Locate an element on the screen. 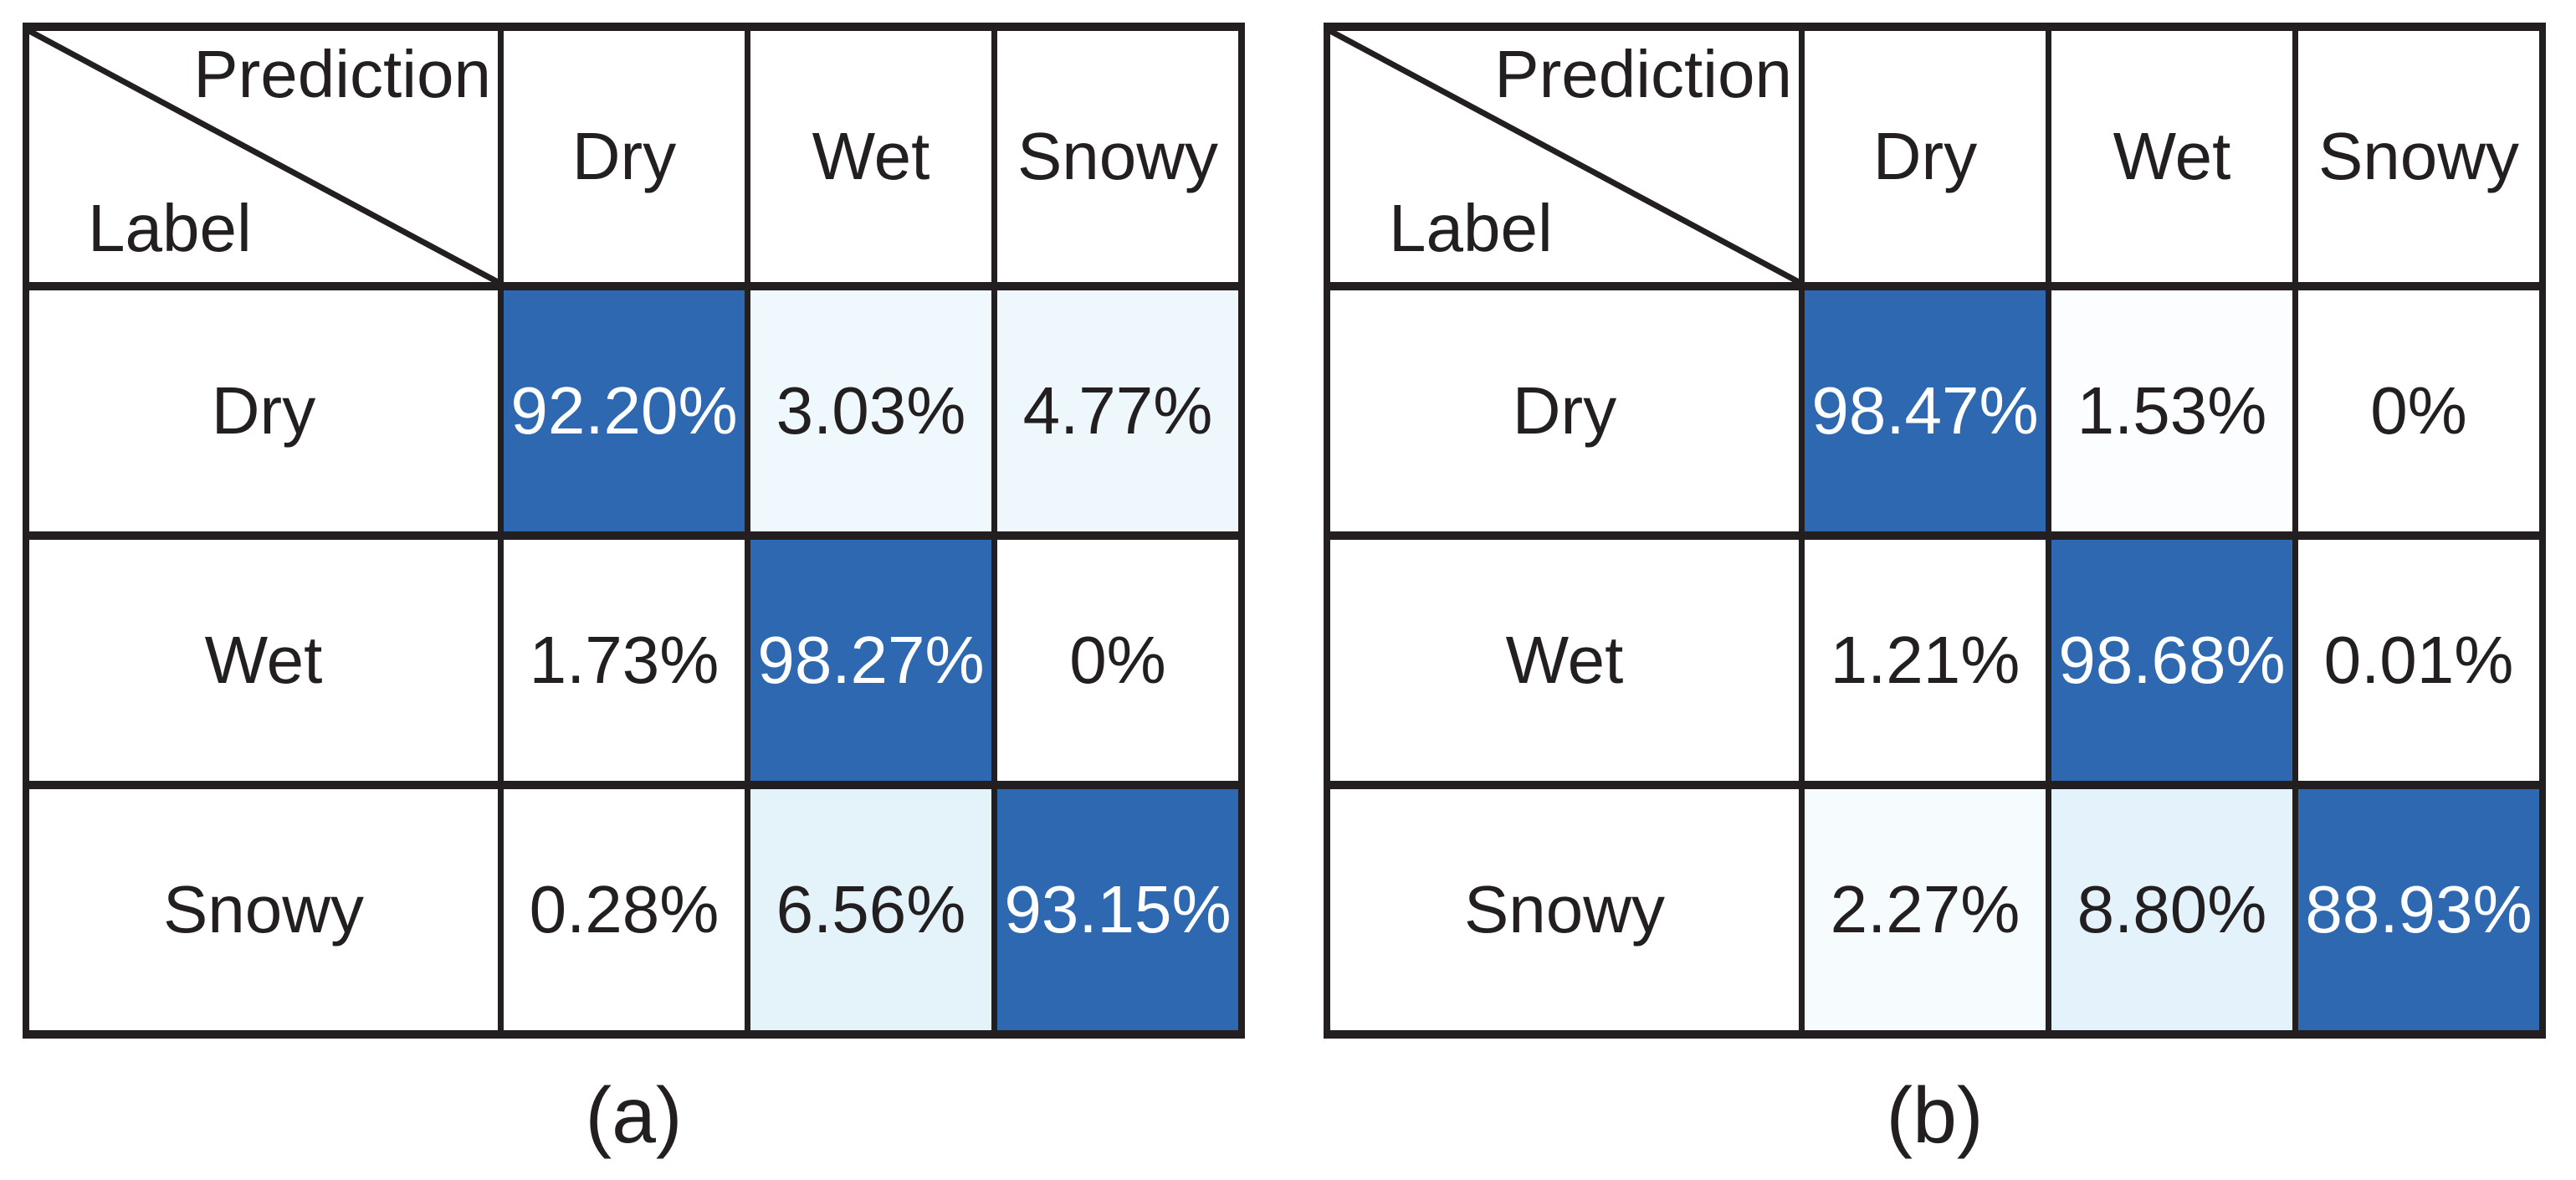 This screenshot has height=1180, width=2576. matrix-cell: 98.27% is located at coordinates (871, 660).